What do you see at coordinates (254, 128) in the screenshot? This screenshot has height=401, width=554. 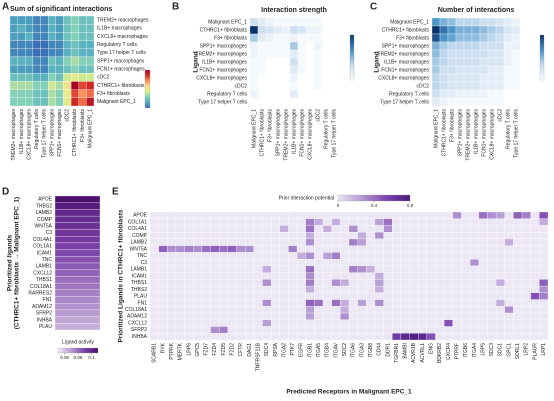 I see `column-label: Malignant EPC_1` at bounding box center [254, 128].